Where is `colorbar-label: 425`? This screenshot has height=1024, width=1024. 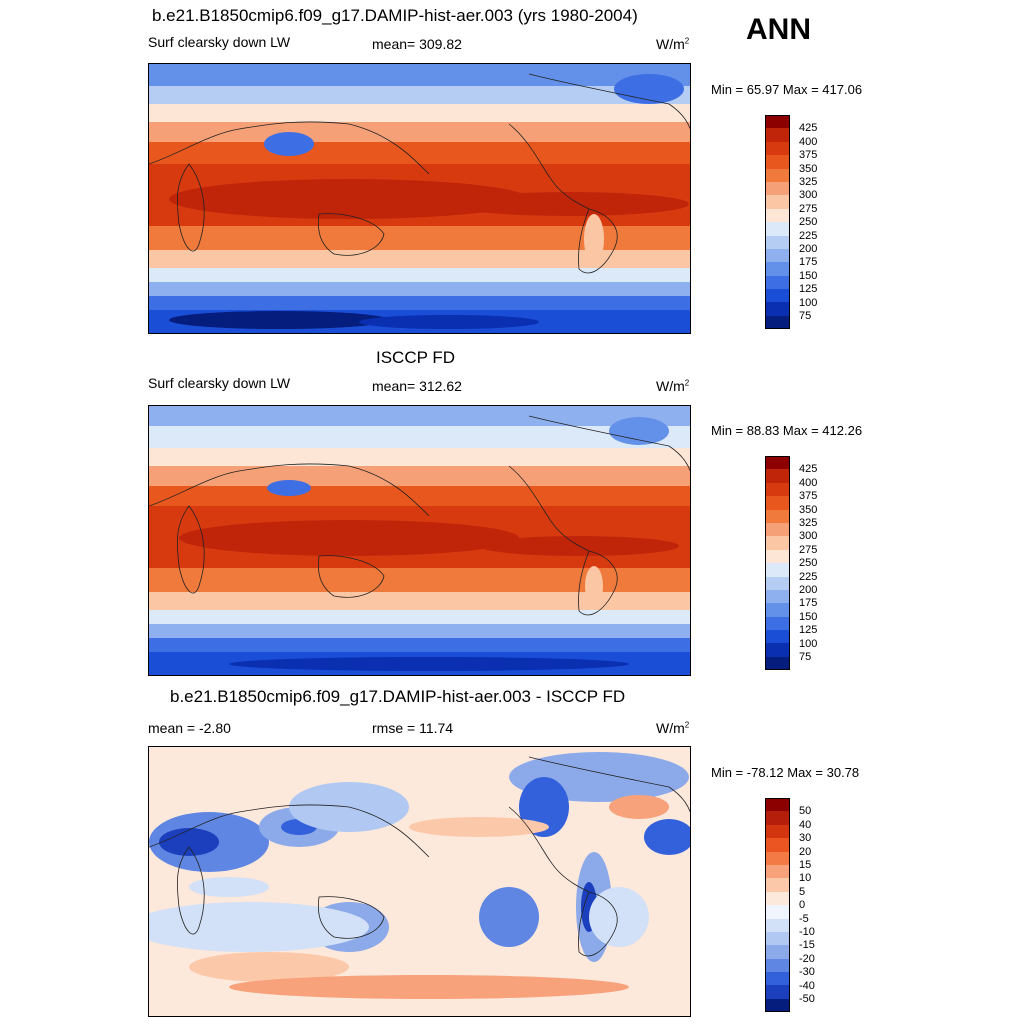
colorbar-label: 425 is located at coordinates (808, 128).